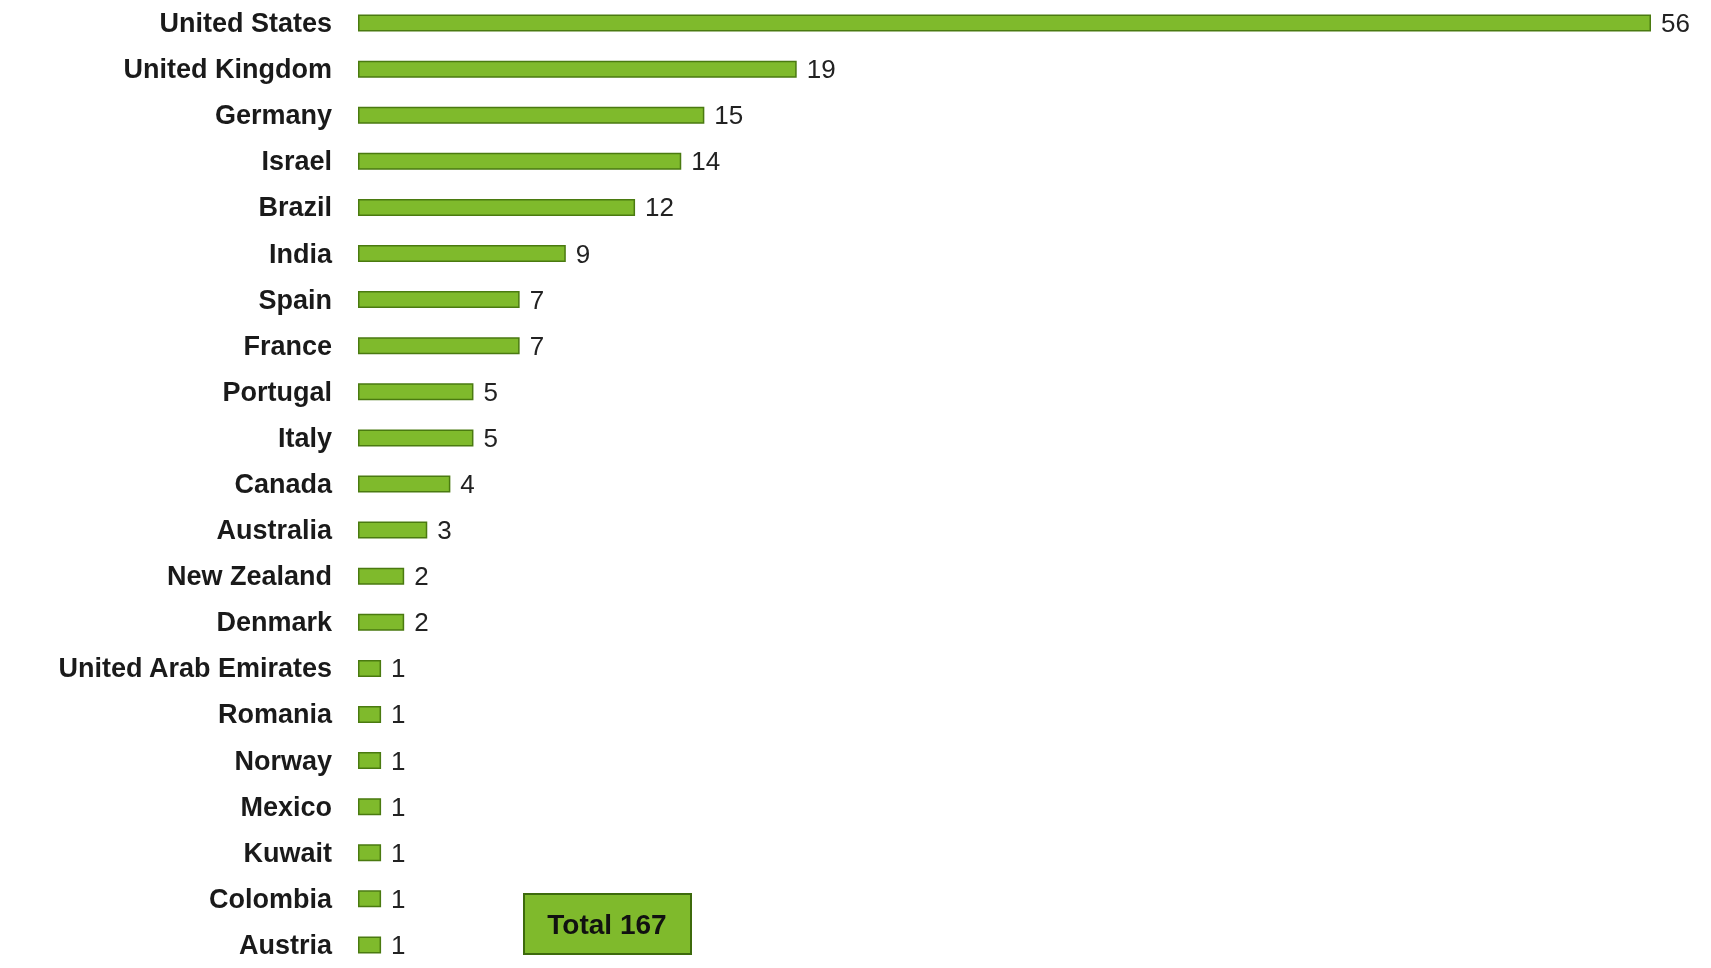 The height and width of the screenshot is (968, 1711). What do you see at coordinates (283, 484) in the screenshot?
I see `y-tick-label: Canada` at bounding box center [283, 484].